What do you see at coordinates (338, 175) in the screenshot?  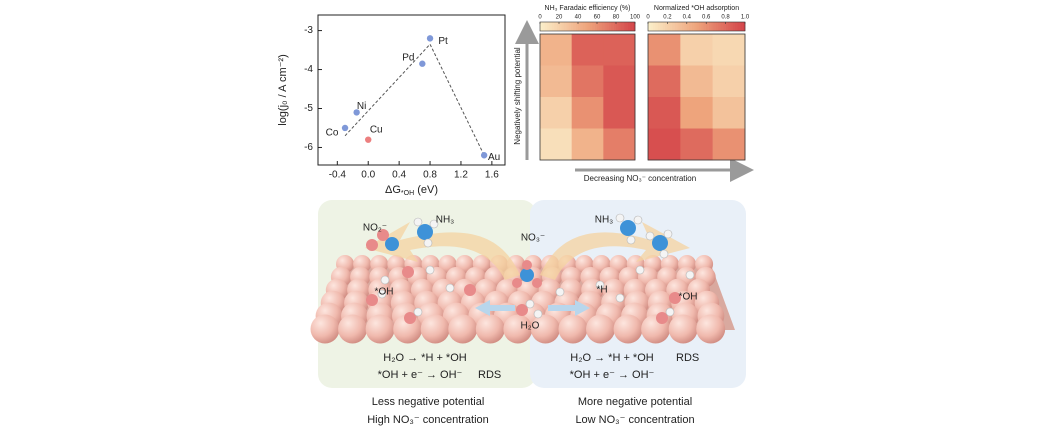 I see `x-tick-label: -0.4` at bounding box center [338, 175].